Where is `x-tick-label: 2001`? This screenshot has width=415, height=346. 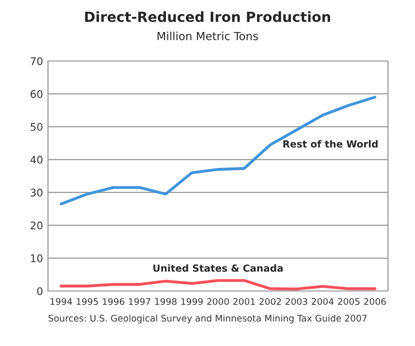 x-tick-label: 2001 is located at coordinates (244, 301).